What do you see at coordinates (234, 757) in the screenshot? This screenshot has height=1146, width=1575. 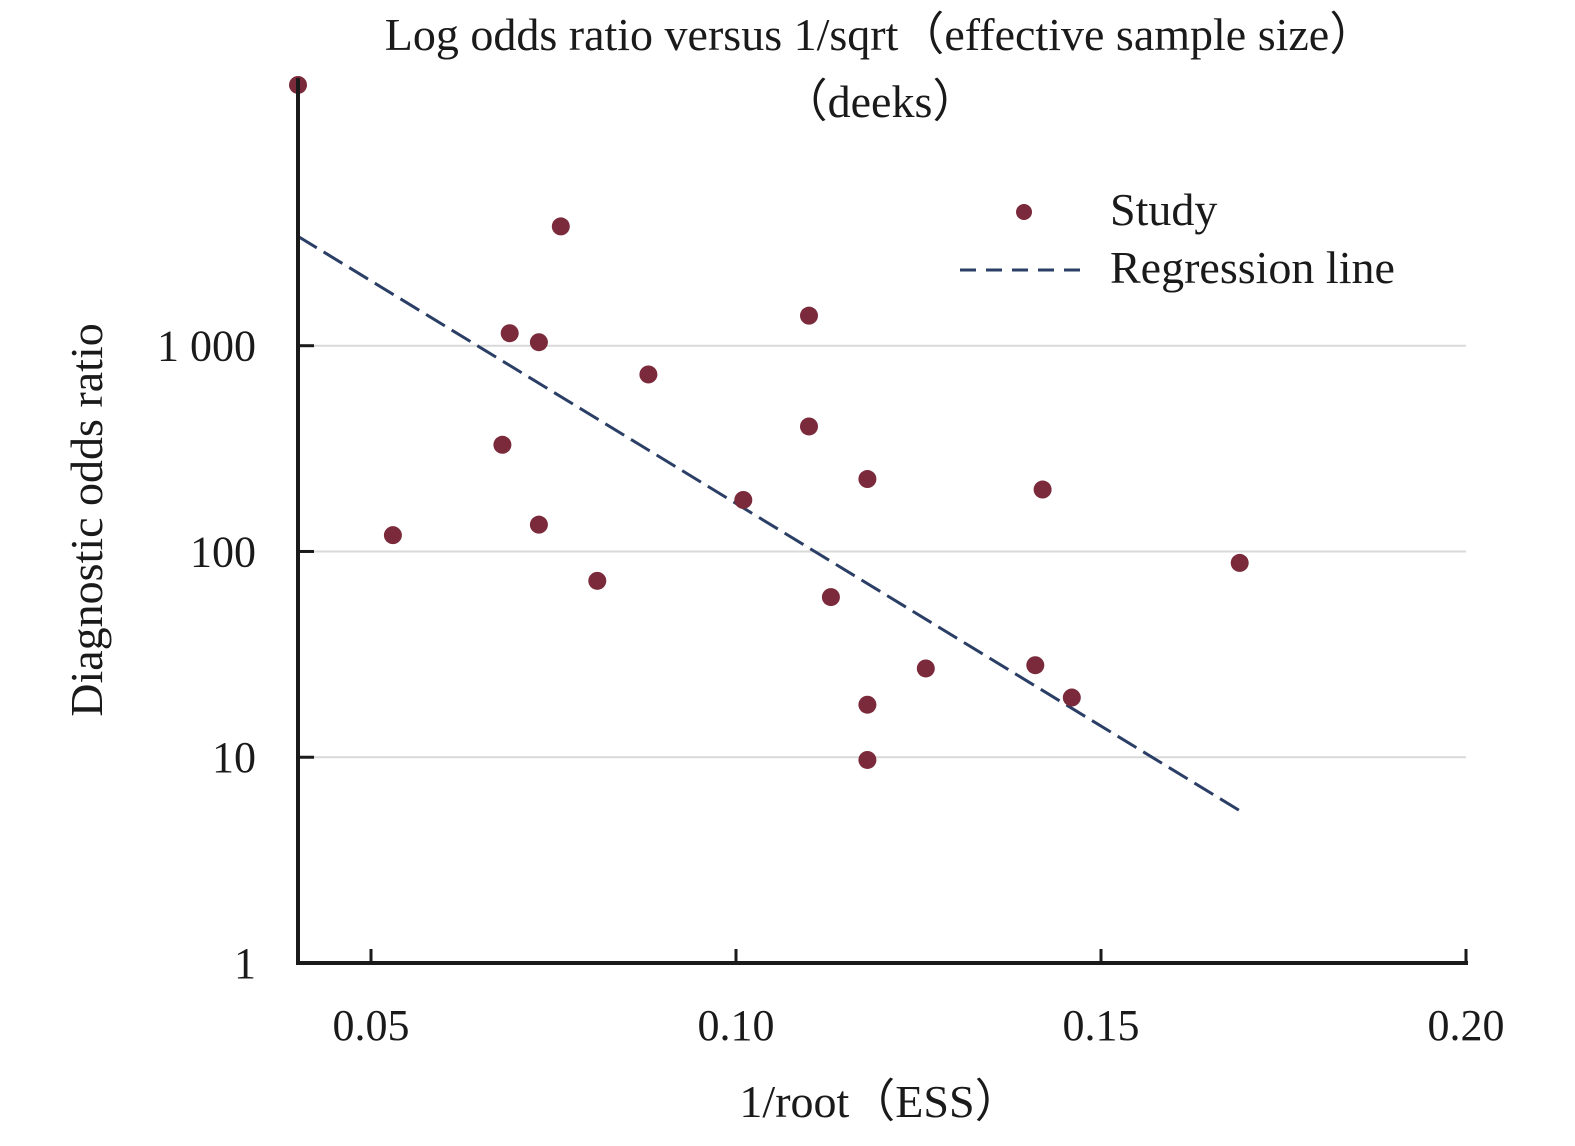 I see `y-tick-label: 10` at bounding box center [234, 757].